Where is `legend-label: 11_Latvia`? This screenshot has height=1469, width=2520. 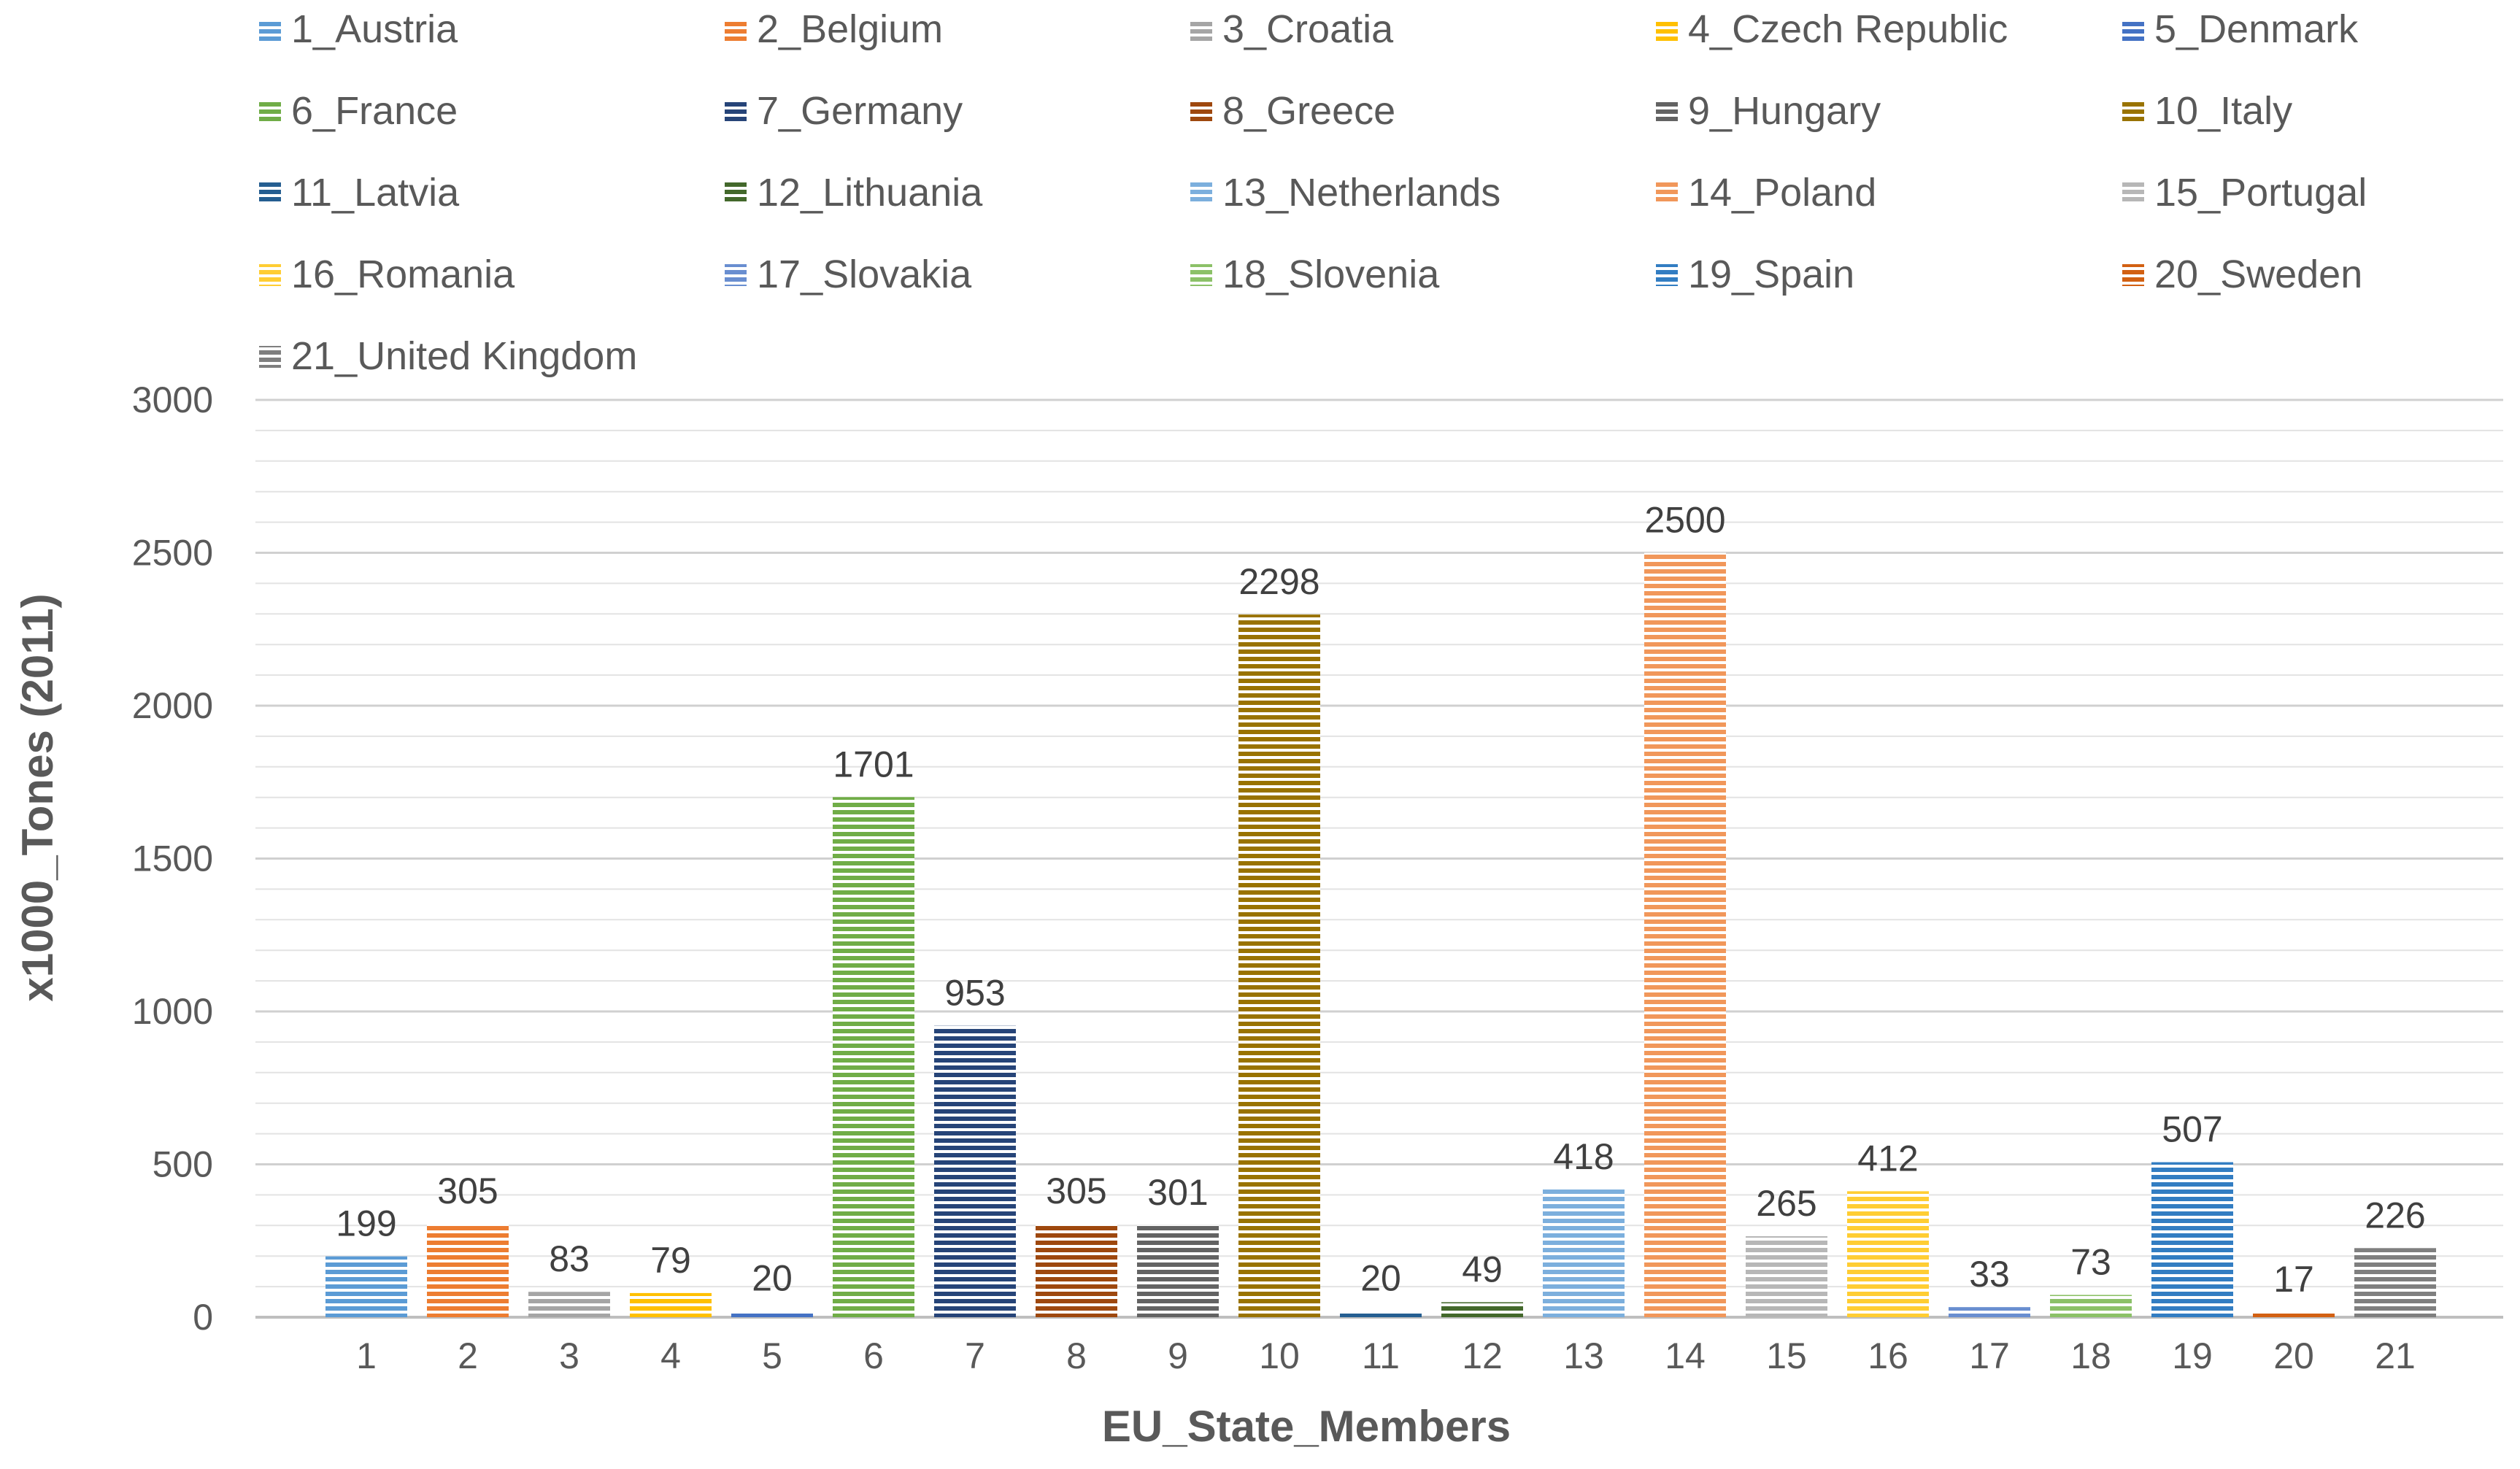
legend-label: 11_Latvia is located at coordinates (375, 193).